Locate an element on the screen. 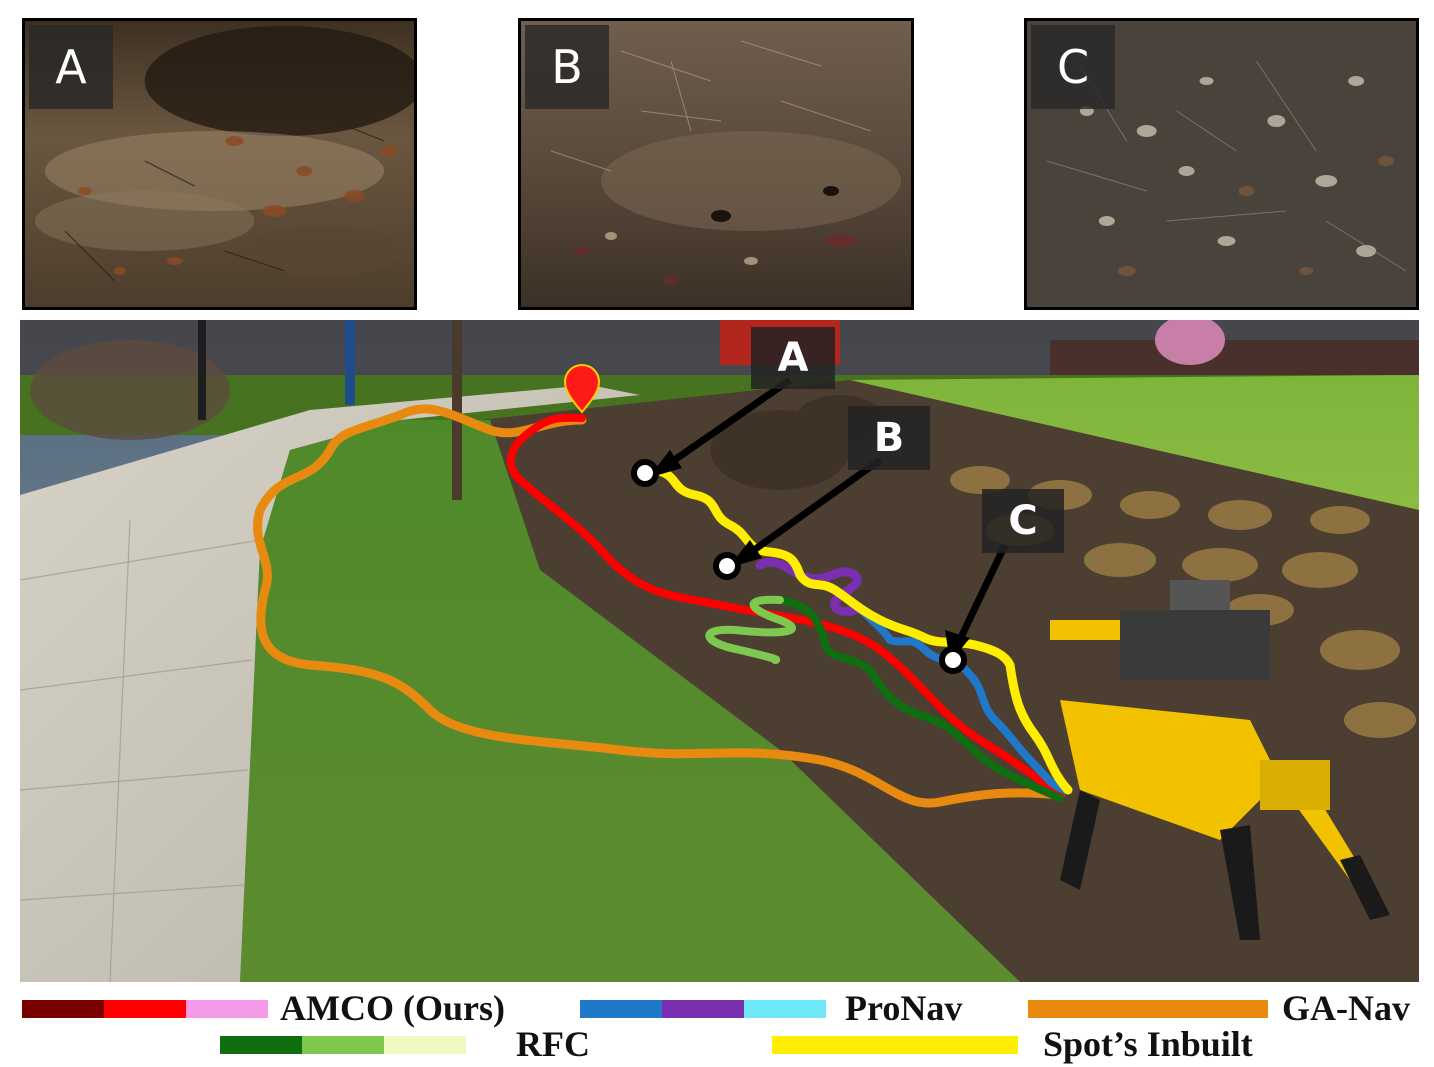 Image resolution: width=1434 pixels, height=1067 pixels. spot-robot is located at coordinates (1220, 760).